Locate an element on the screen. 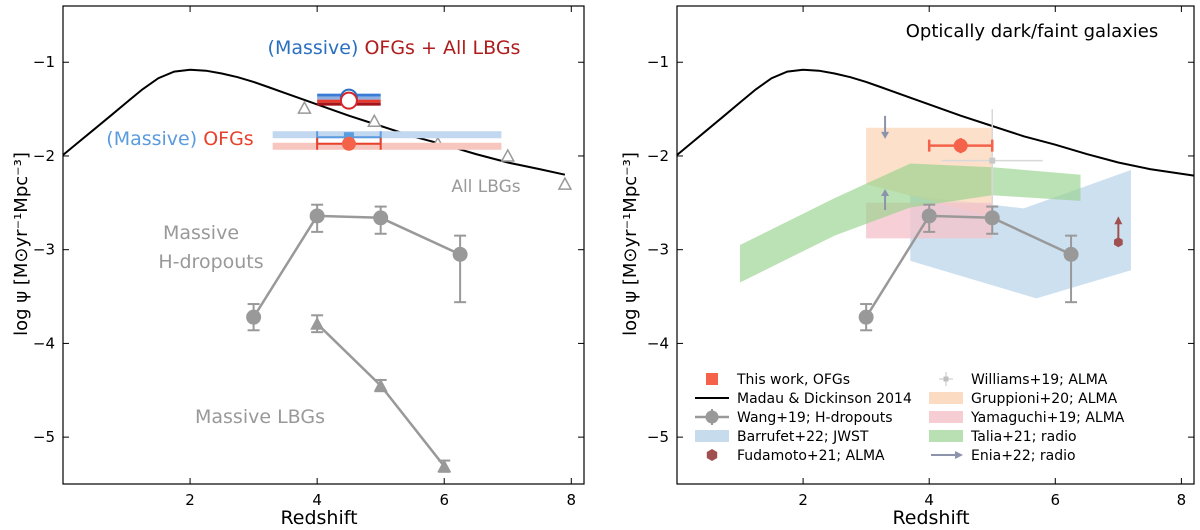 The image size is (1200, 530). right-ytick-label: −4 is located at coordinates (658, 343).